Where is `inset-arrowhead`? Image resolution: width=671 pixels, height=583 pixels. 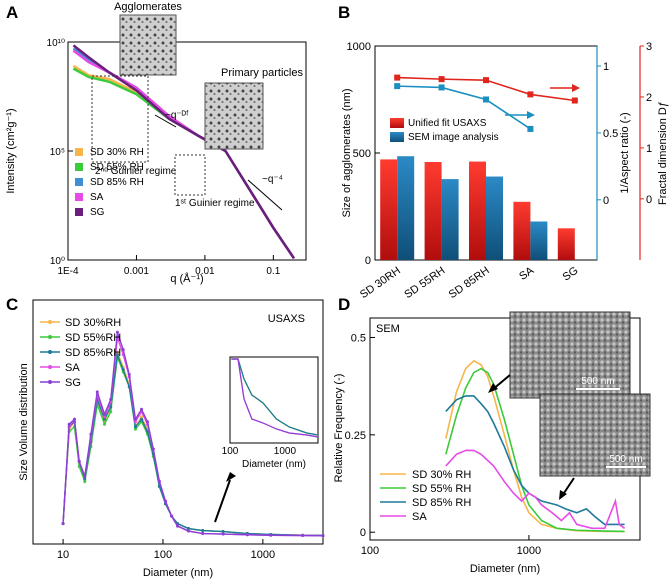 inset-arrowhead is located at coordinates (231, 477).